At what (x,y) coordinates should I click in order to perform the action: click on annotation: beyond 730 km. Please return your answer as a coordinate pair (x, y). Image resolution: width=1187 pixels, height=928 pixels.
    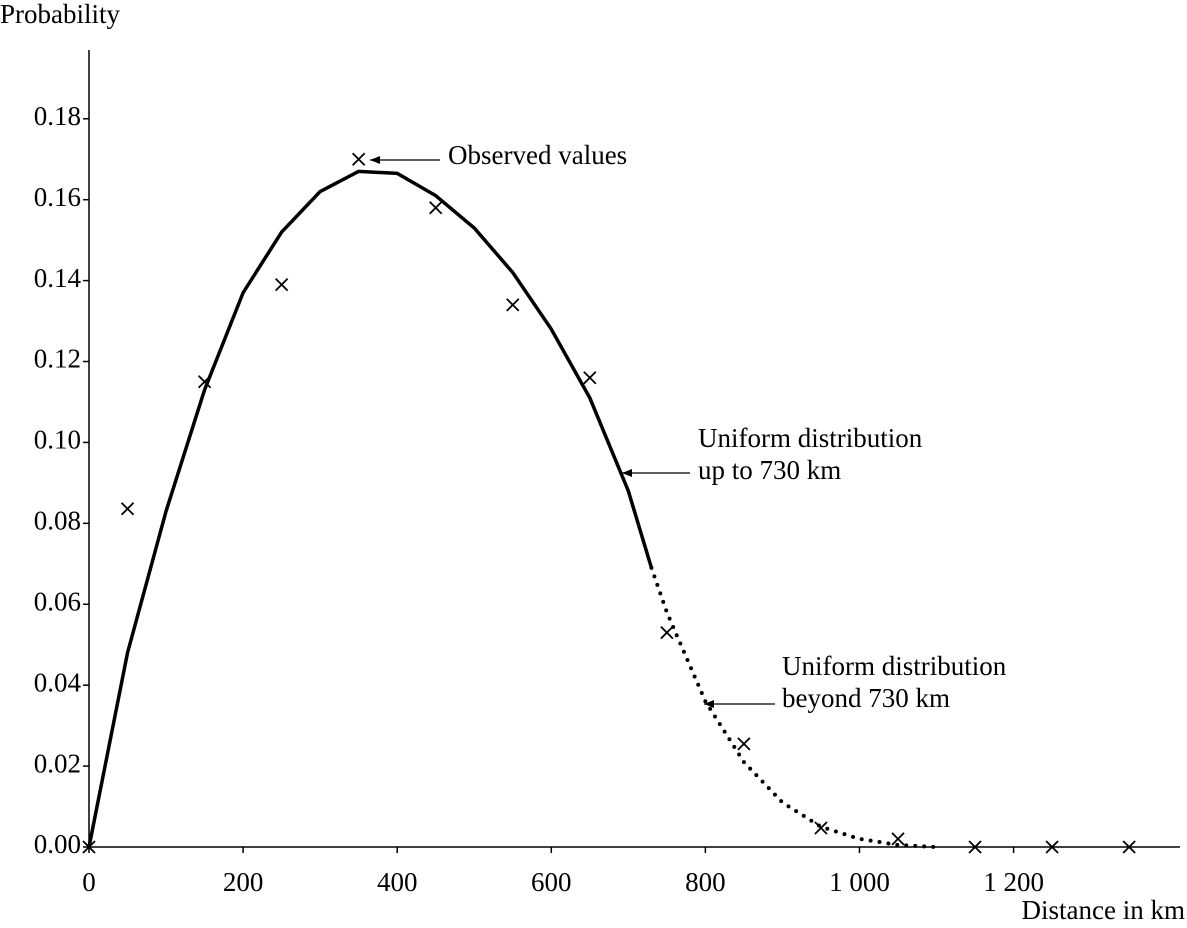
    Looking at the image, I should click on (866, 698).